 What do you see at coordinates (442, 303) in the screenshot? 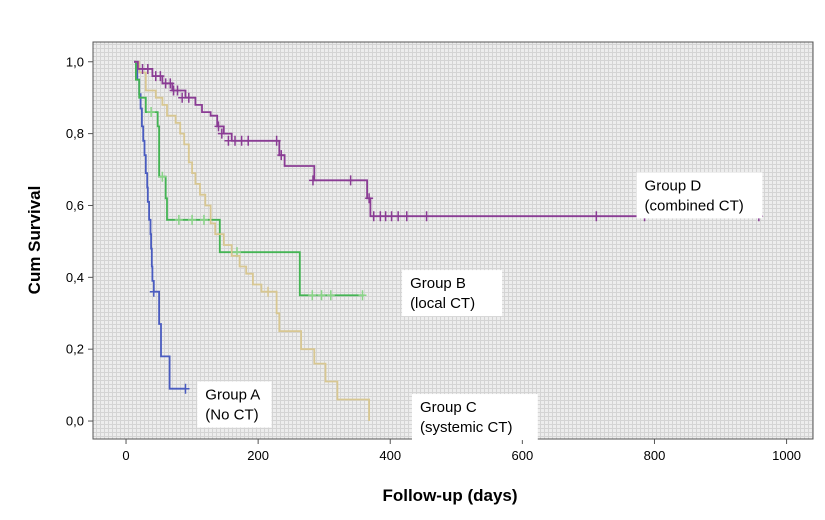
I see `group-b-label-treatment: (local CT)` at bounding box center [442, 303].